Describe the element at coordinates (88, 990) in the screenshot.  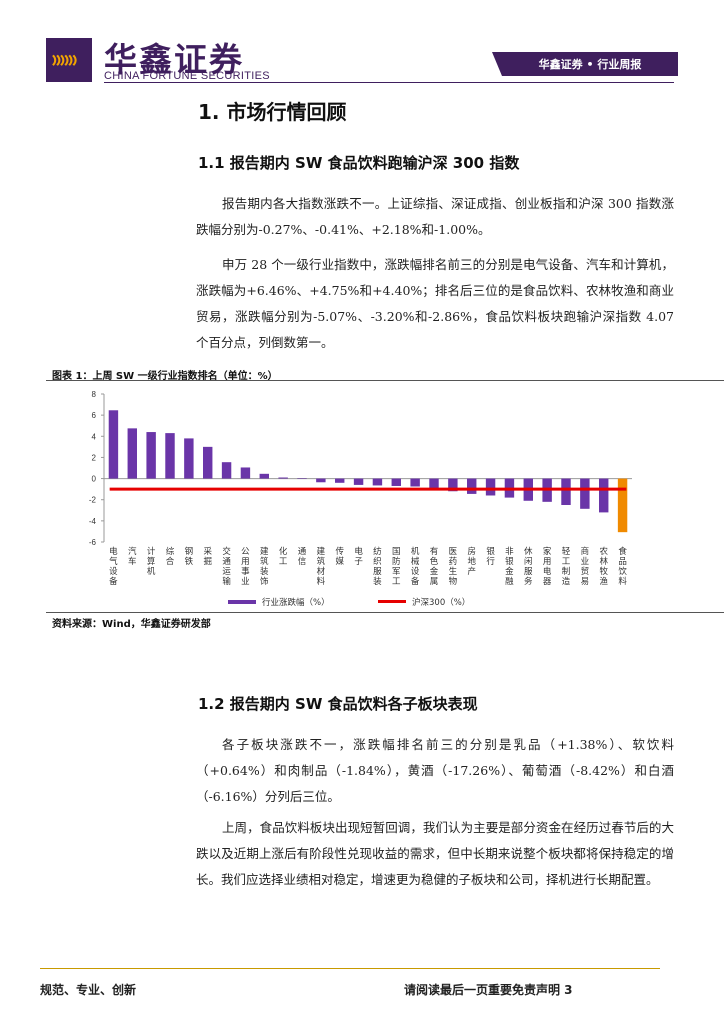
I see `footer-slogan: 规范、专业、创新` at that location.